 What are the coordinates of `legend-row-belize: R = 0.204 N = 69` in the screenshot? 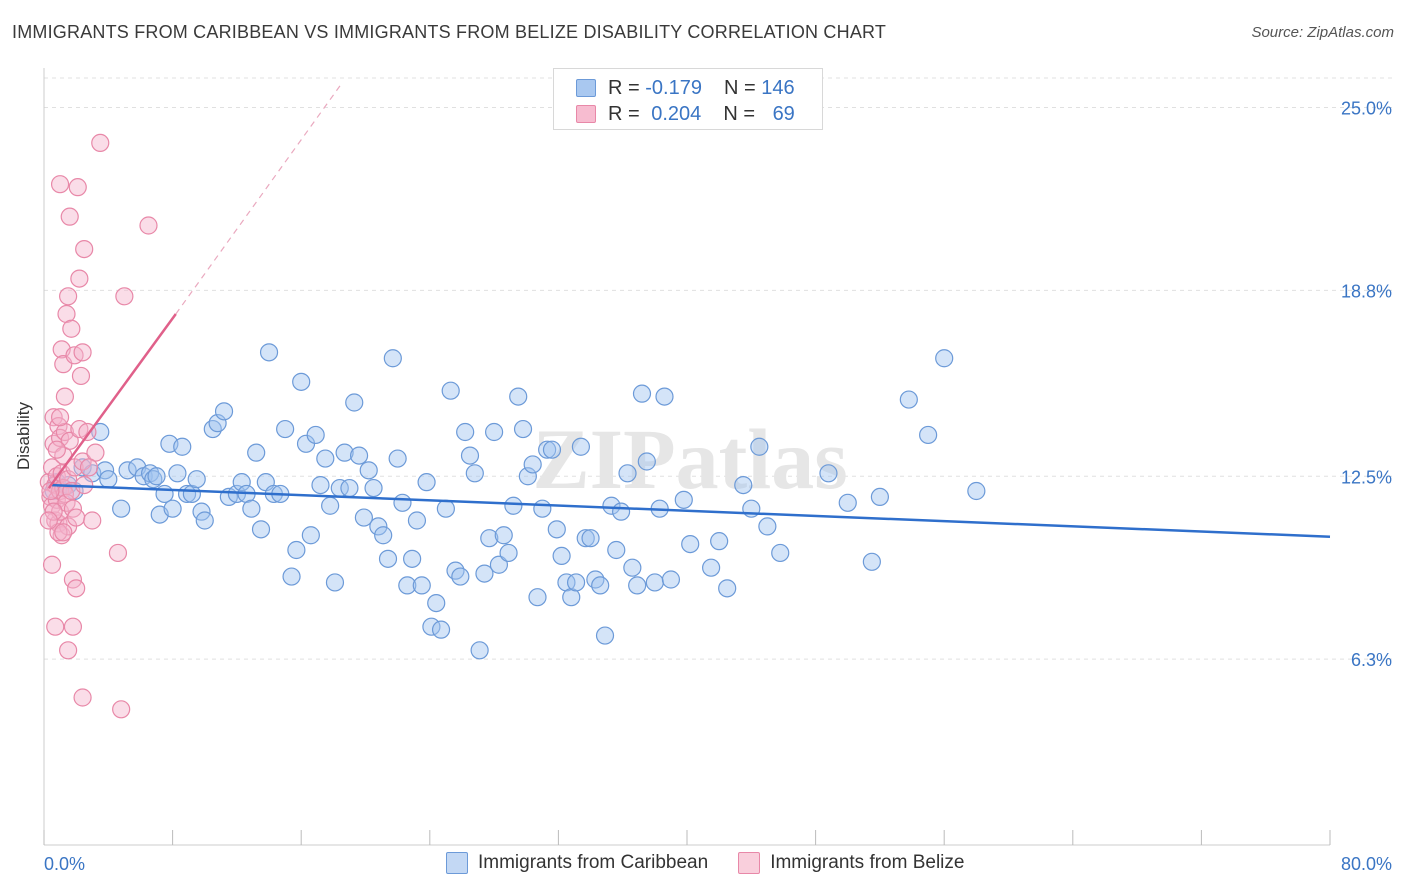 It's located at (685, 114).